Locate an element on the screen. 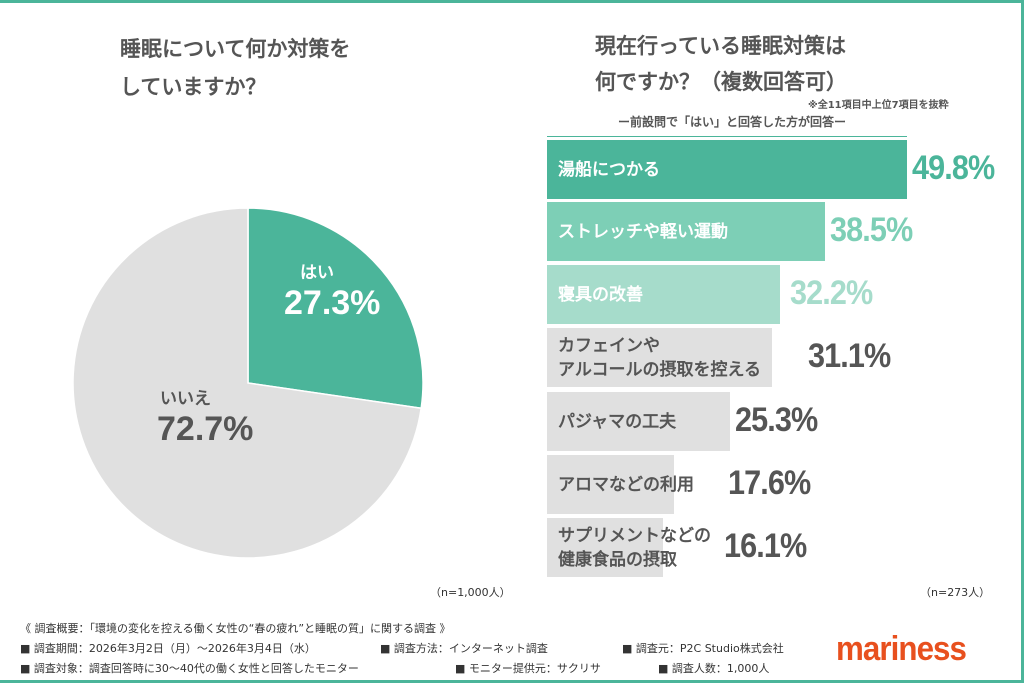 Image resolution: width=1024 pixels, height=683 pixels. footer-count: ■ 調査人数：1,000人 is located at coordinates (714, 668).